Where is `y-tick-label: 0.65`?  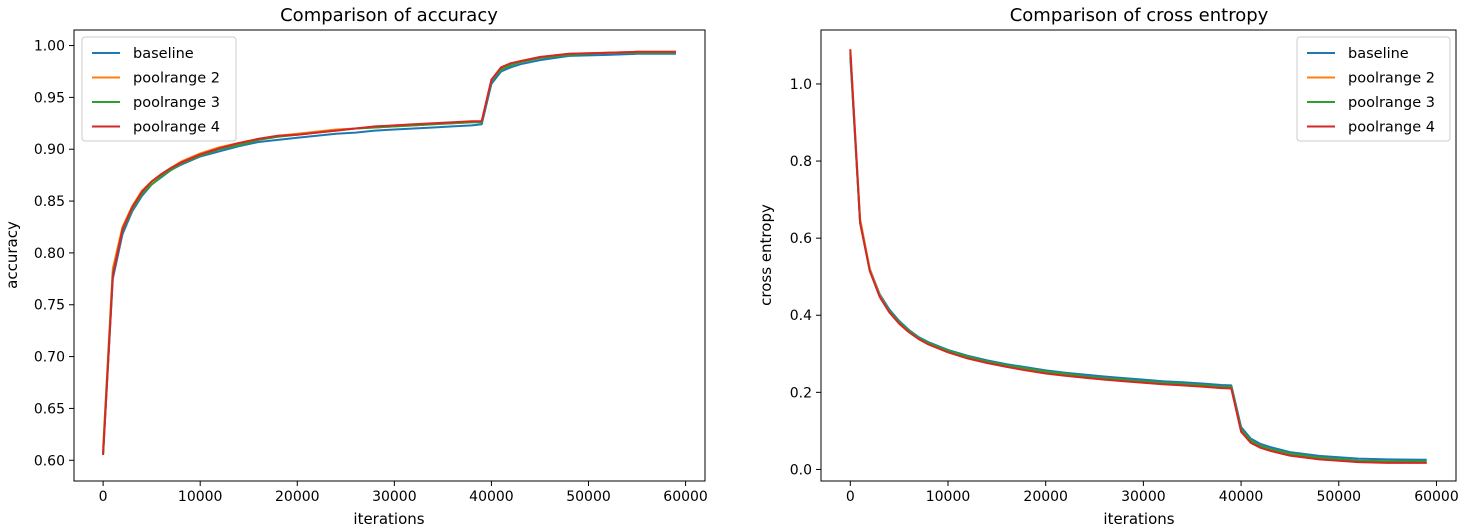 y-tick-label: 0.65 is located at coordinates (49, 409).